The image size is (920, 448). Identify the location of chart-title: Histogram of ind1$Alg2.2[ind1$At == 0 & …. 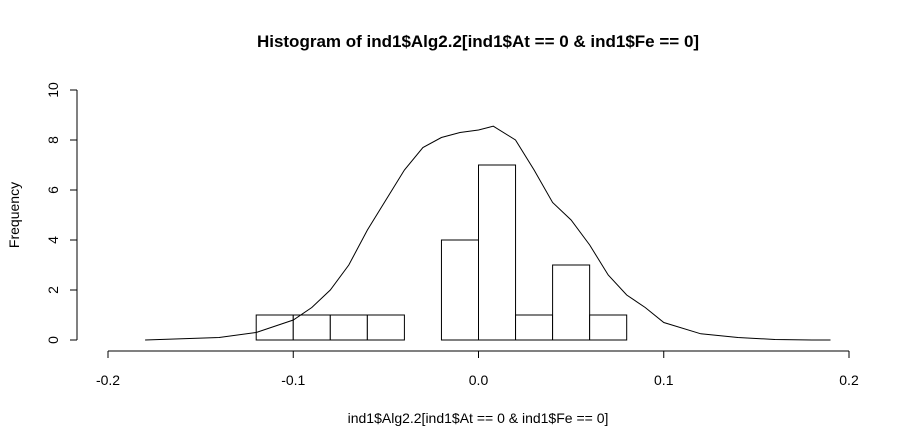
(478, 41).